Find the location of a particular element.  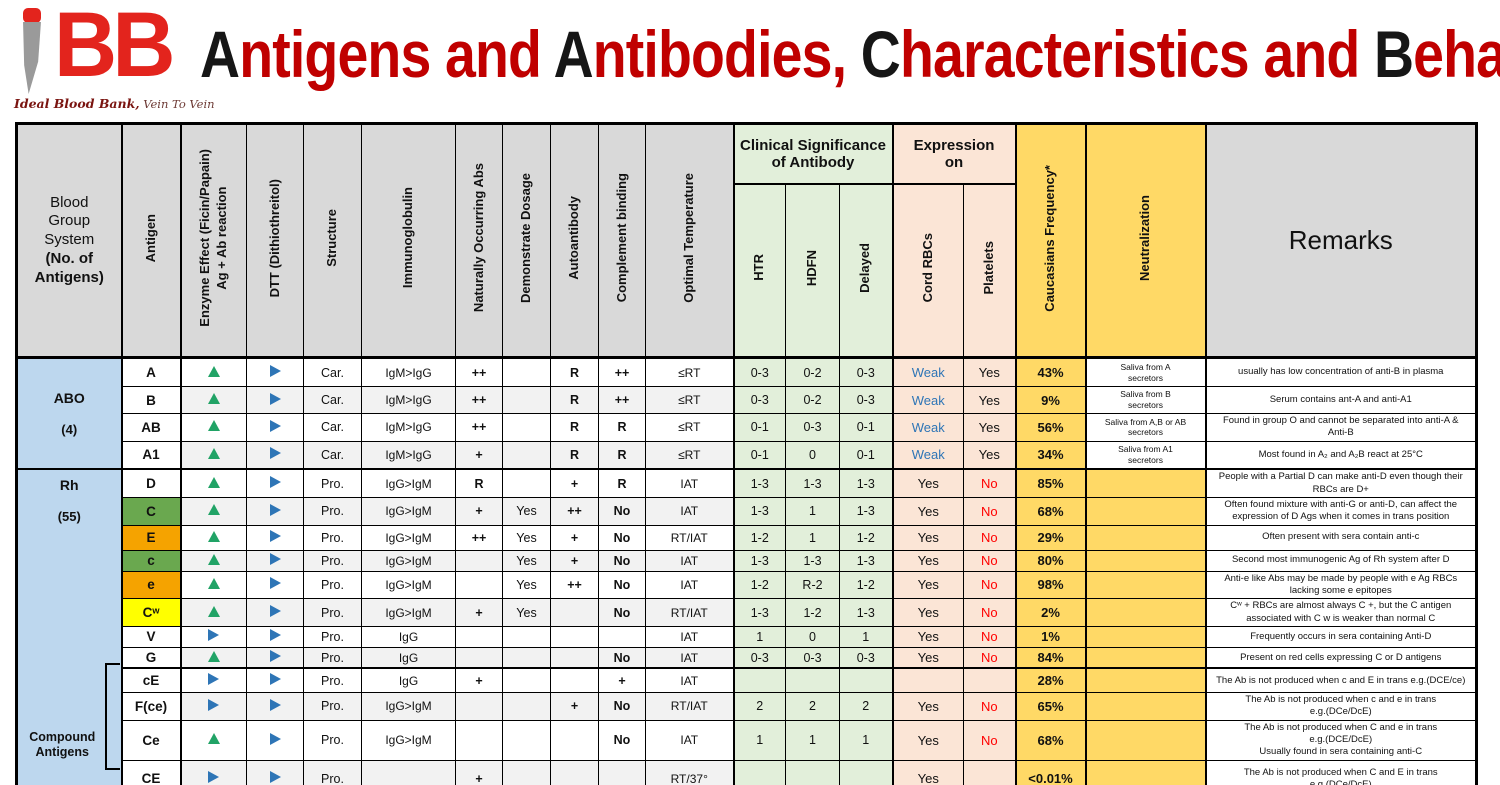

complement-binding-cell is located at coordinates (622, 636).